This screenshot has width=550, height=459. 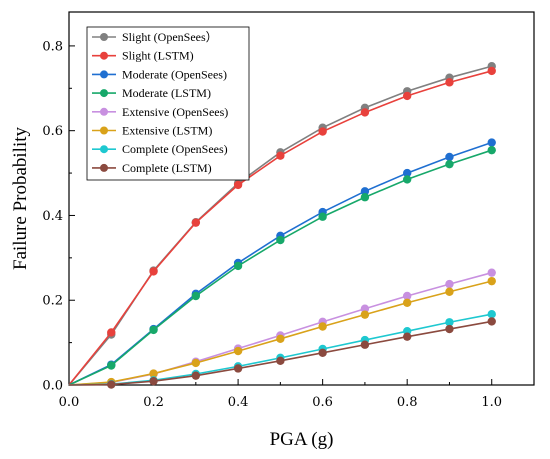 What do you see at coordinates (407, 402) in the screenshot?
I see `x-tick-label: 0.8` at bounding box center [407, 402].